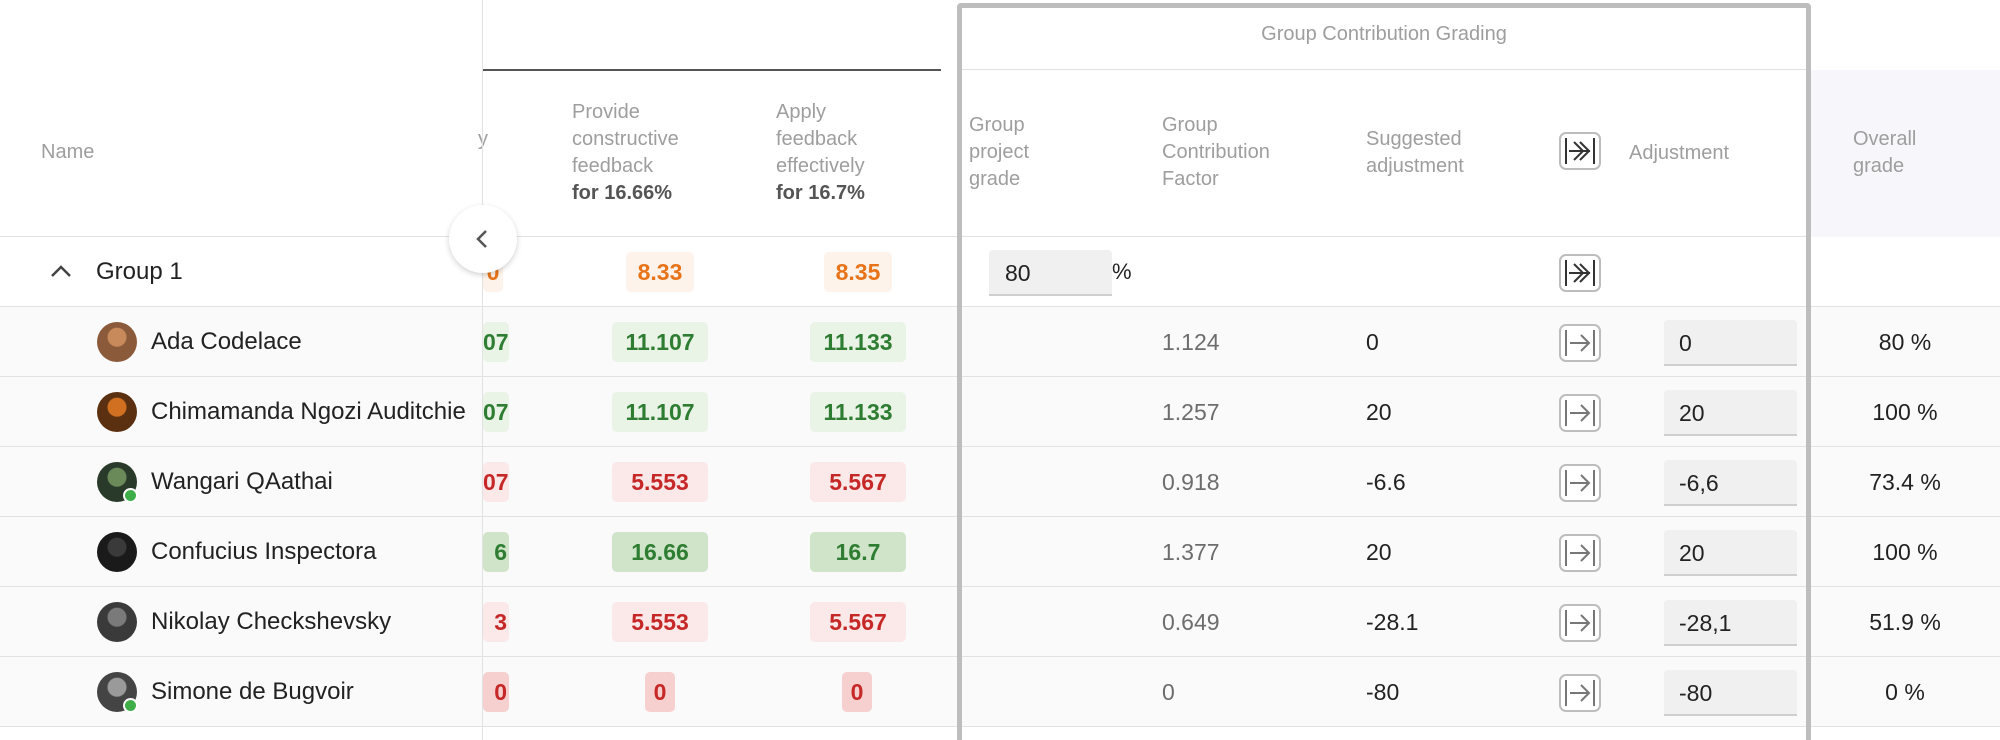 This screenshot has height=740, width=2000. What do you see at coordinates (1730, 483) in the screenshot?
I see `adjustment-input: -6,6` at bounding box center [1730, 483].